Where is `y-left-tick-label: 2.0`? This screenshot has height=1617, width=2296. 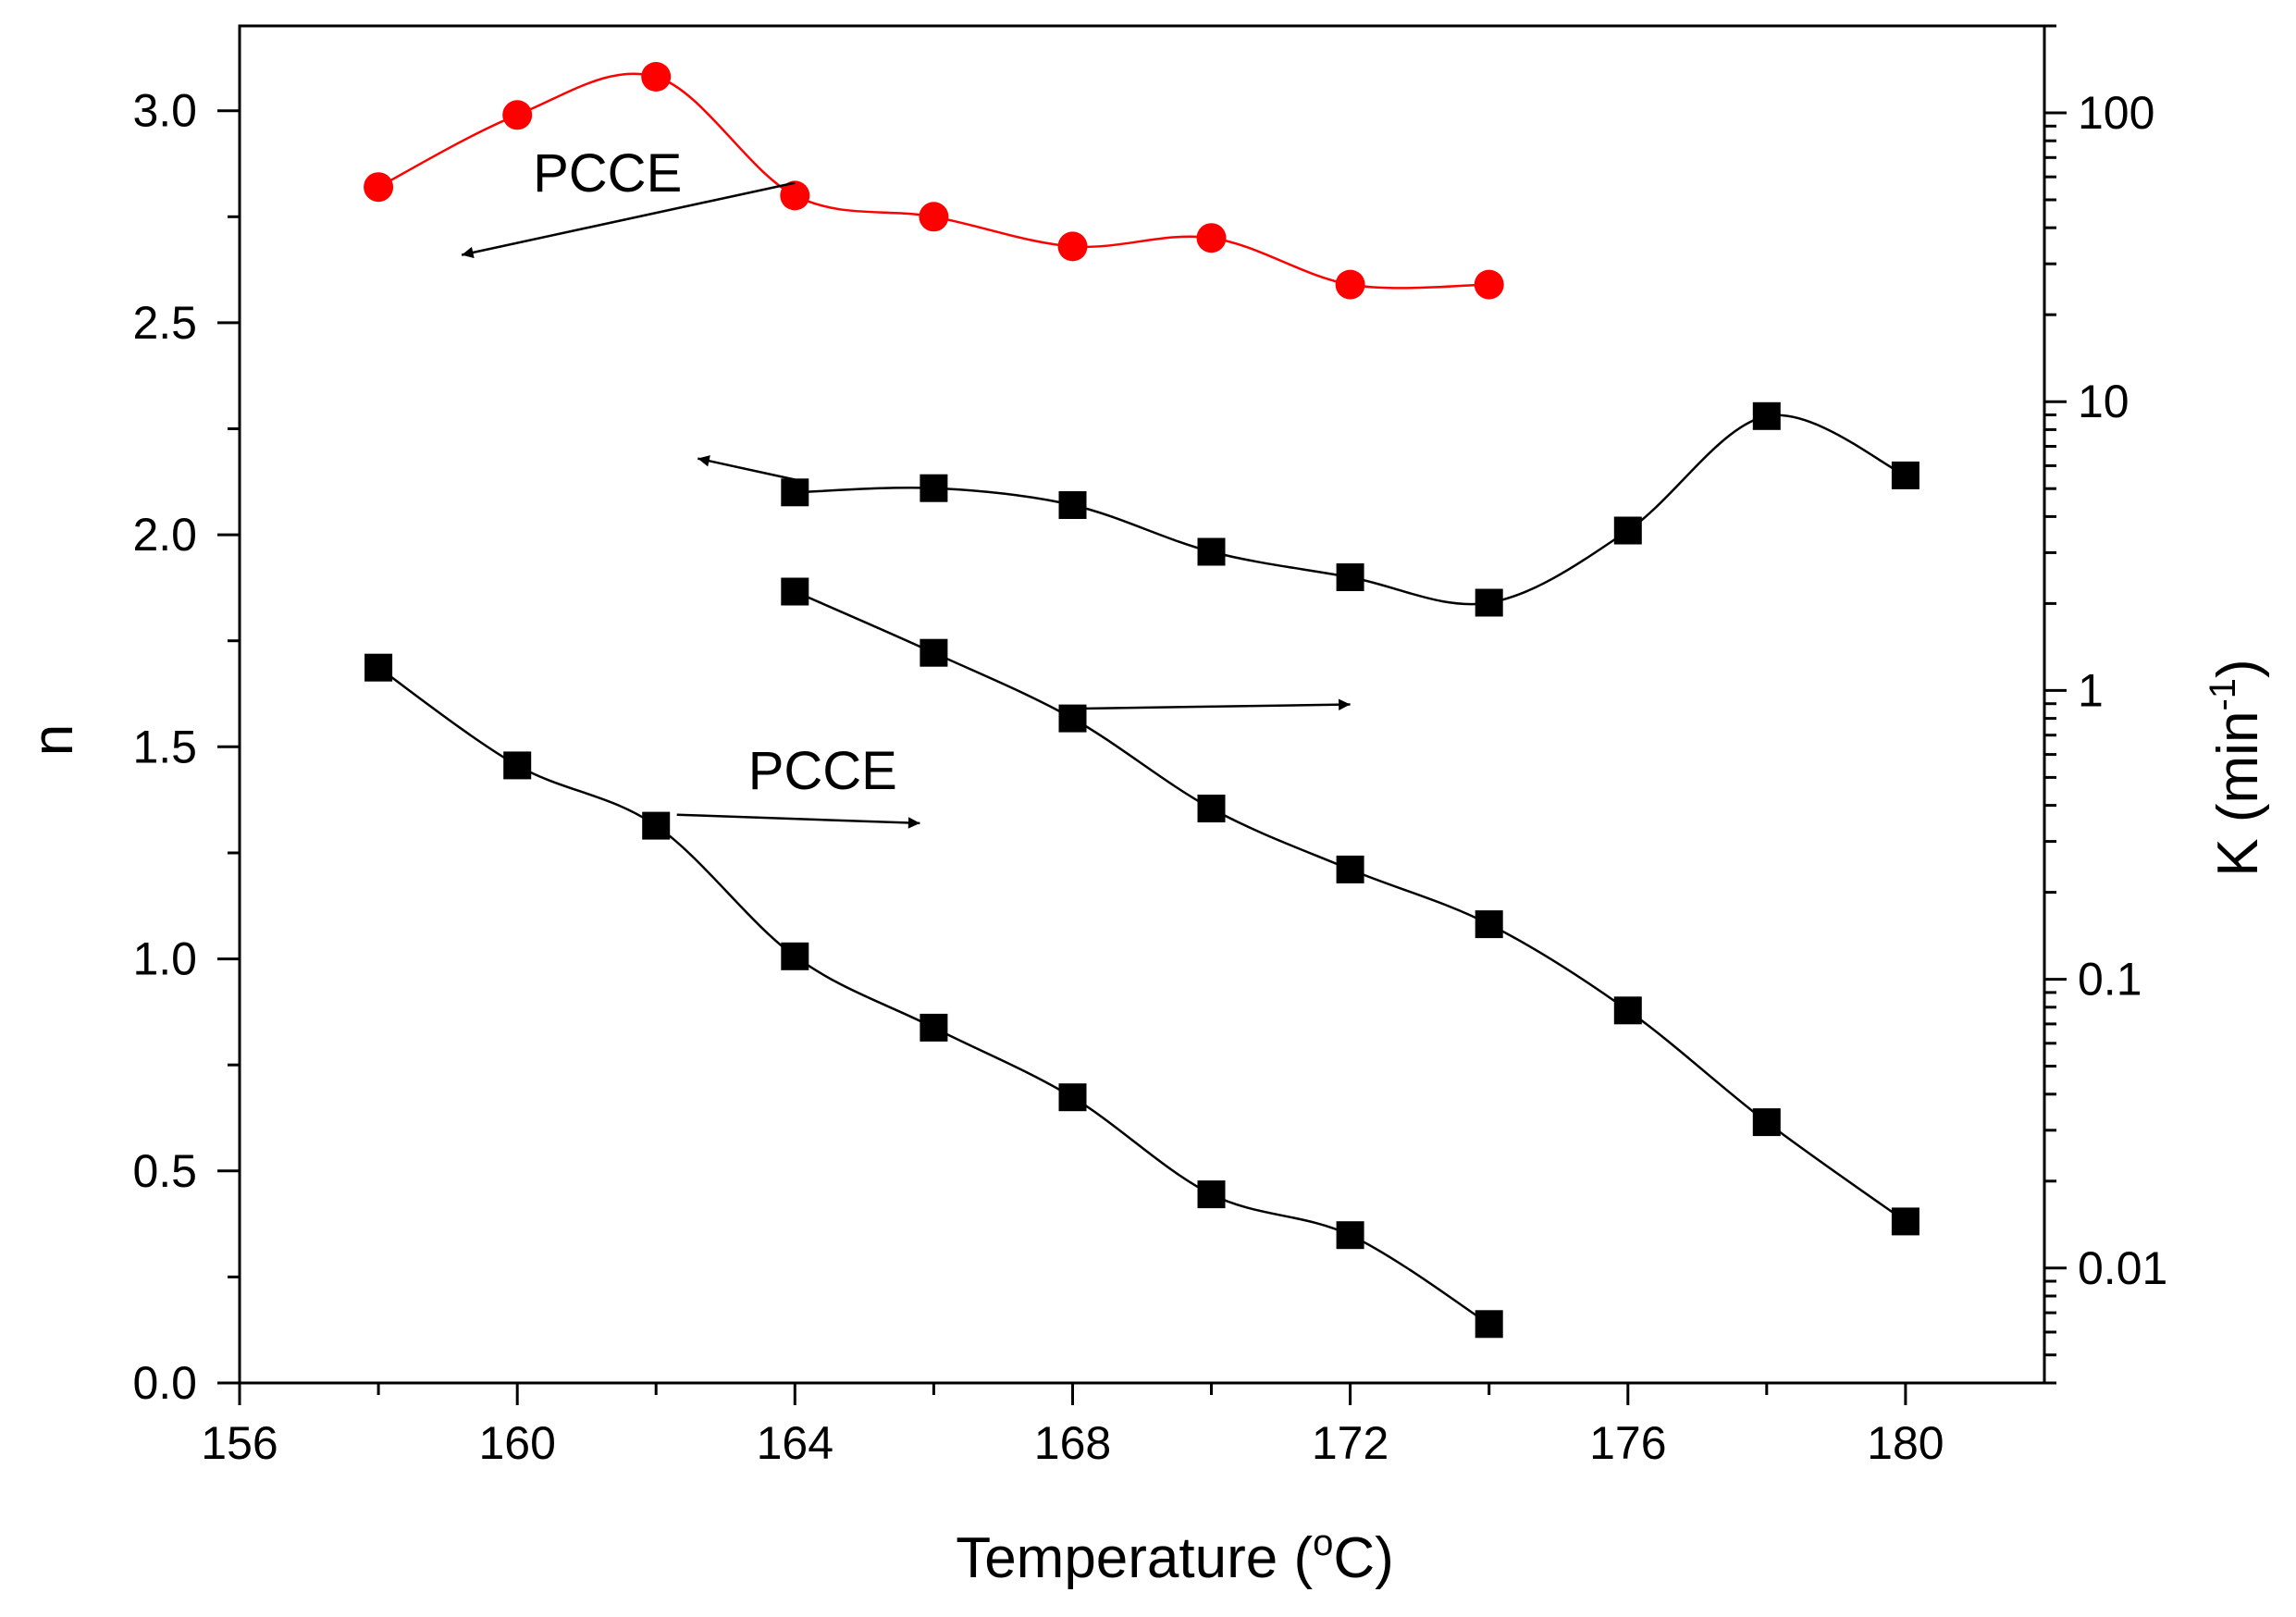
y-left-tick-label: 2.0 is located at coordinates (164, 535).